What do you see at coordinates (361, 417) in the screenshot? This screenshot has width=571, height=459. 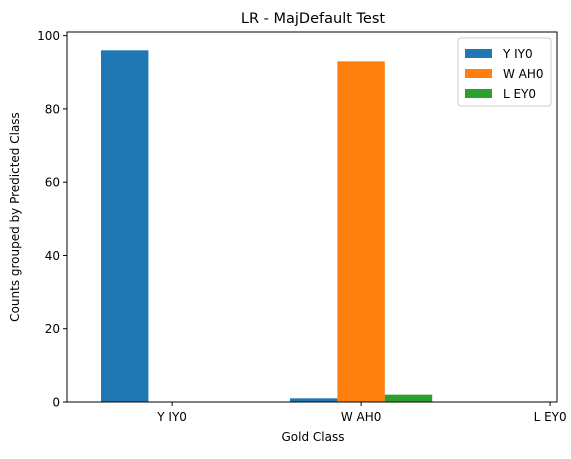 I see `x-tick-label-1: W AH0` at bounding box center [361, 417].